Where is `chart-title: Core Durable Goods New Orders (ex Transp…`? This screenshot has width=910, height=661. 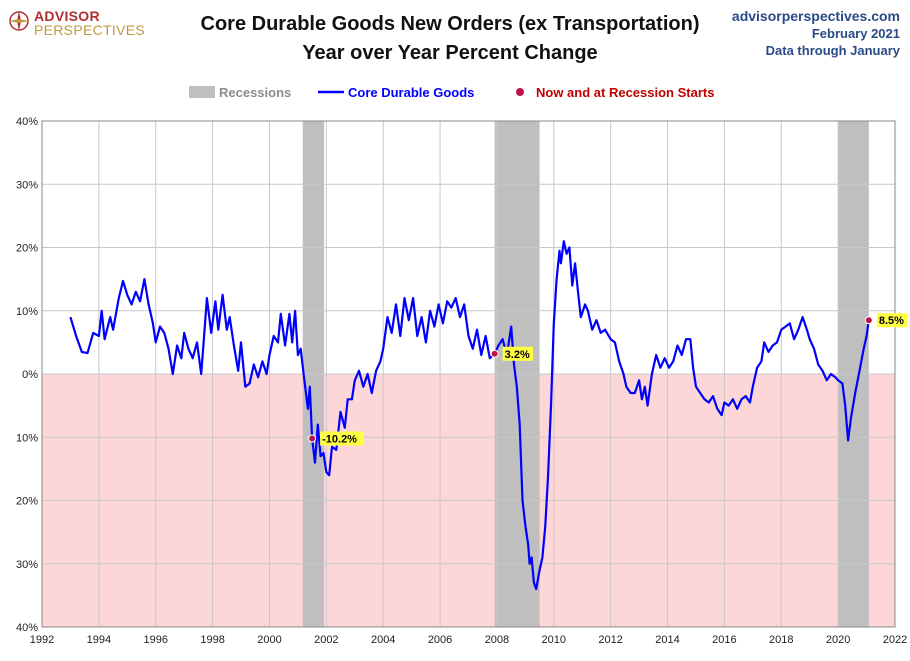
chart-title: Core Durable Goods New Orders (ex Transp… is located at coordinates (450, 24).